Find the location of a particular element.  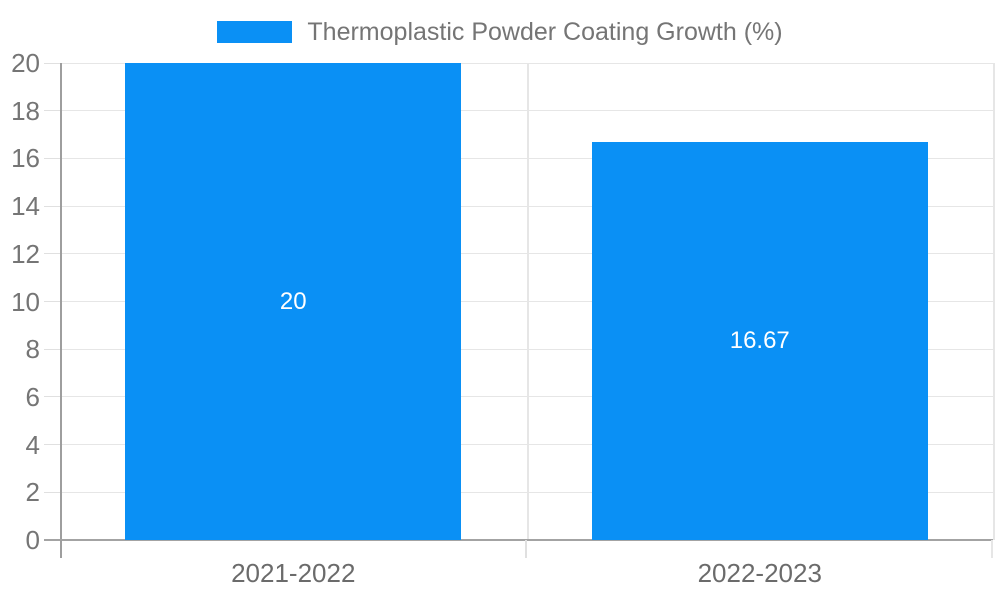

bar-value-label: 16.67 is located at coordinates (759, 341).